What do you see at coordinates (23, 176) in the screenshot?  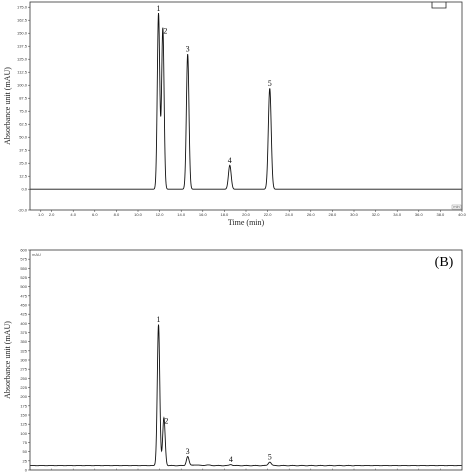 I see `y-tick-label: 12.5` at bounding box center [23, 176].